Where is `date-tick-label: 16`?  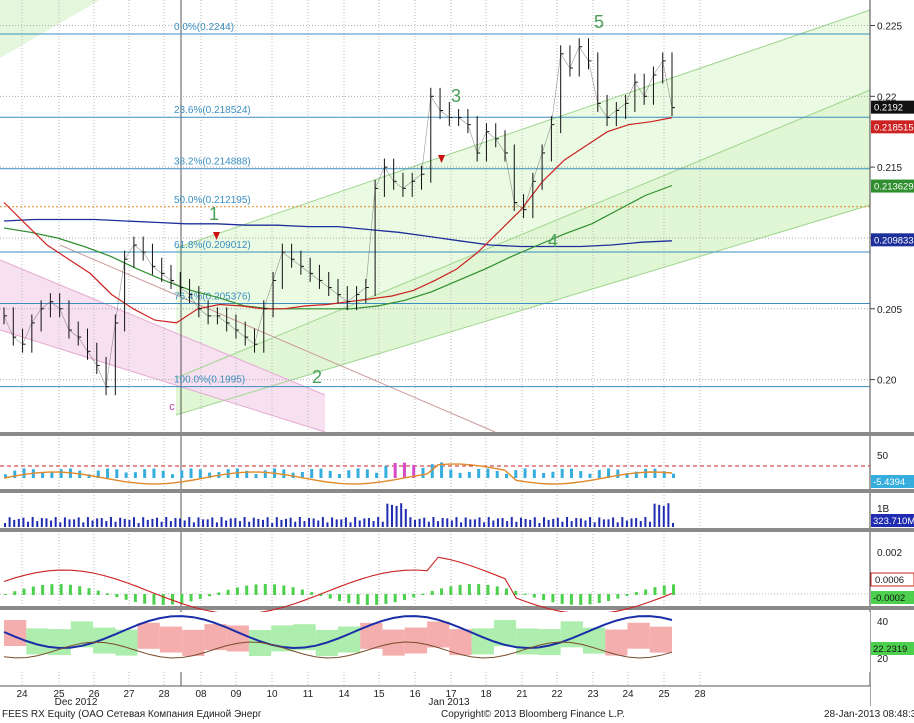 date-tick-label: 16 is located at coordinates (415, 694).